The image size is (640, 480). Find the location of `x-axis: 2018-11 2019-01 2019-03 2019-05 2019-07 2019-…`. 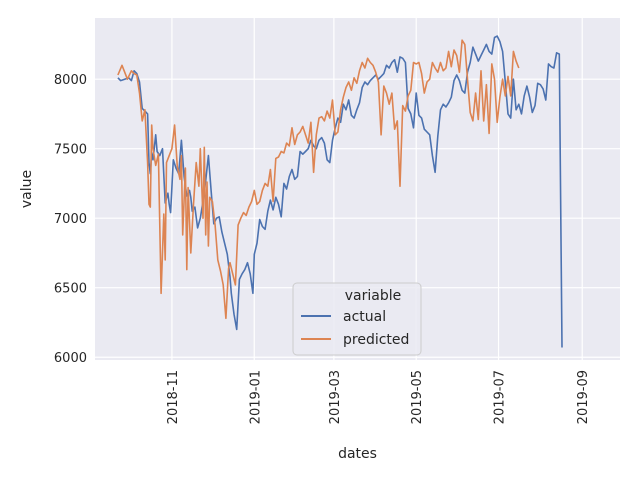

x-axis: 2018-11 2019-01 2019-03 2019-05 2019-07 2019-… is located at coordinates (378, 397).